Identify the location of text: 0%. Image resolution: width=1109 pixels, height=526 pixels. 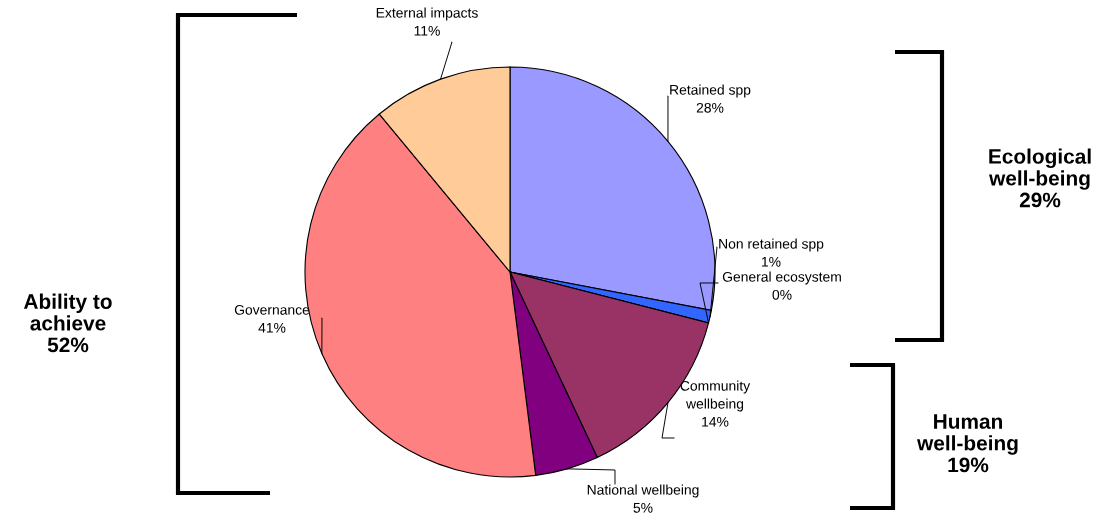
(782, 294).